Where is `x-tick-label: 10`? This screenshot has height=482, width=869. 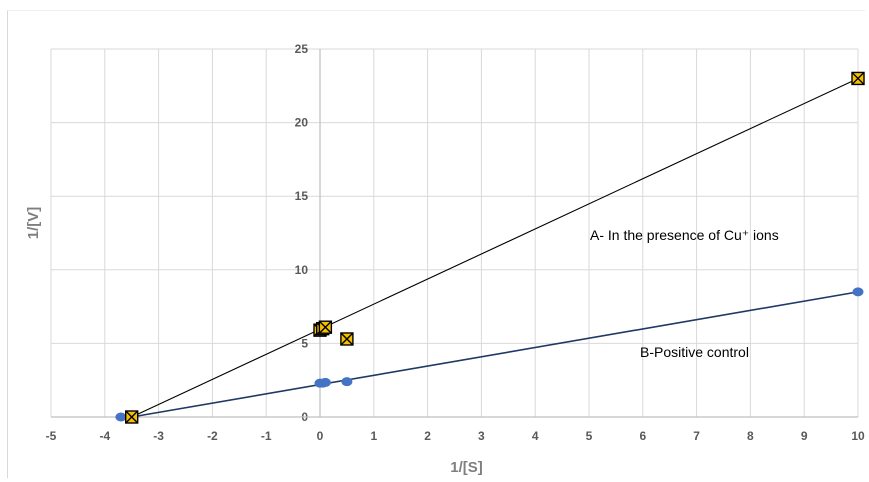
x-tick-label: 10 is located at coordinates (858, 436).